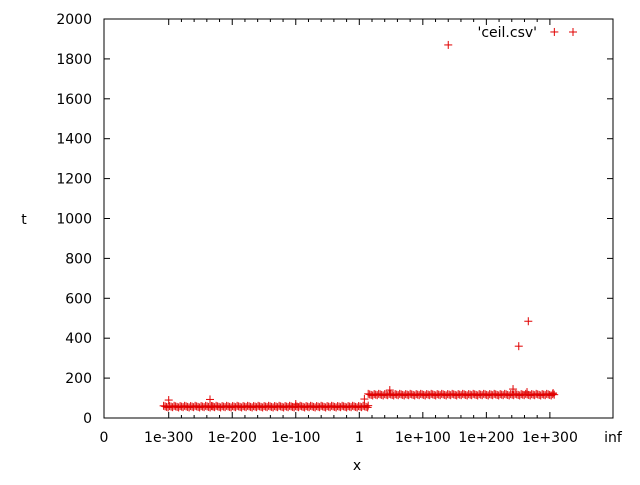 The image size is (640, 485). Describe the element at coordinates (232, 438) in the screenshot. I see `x-tick-label: 1e-200` at that location.